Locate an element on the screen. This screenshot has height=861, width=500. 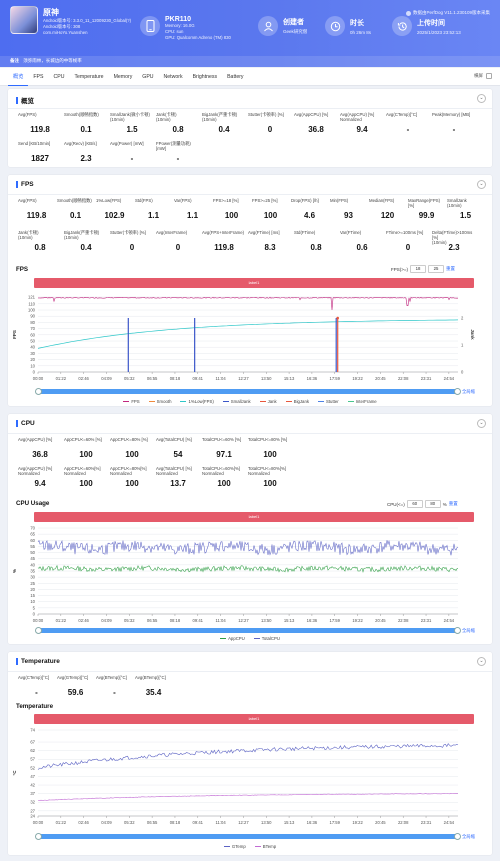
metric: Var(FTime) 0.6 is located at coordinates (362, 241).